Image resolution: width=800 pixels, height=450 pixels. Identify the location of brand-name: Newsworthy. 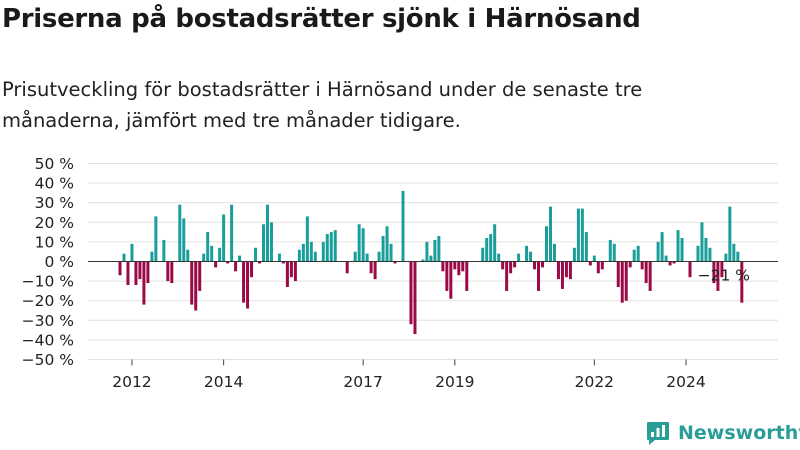
(739, 433).